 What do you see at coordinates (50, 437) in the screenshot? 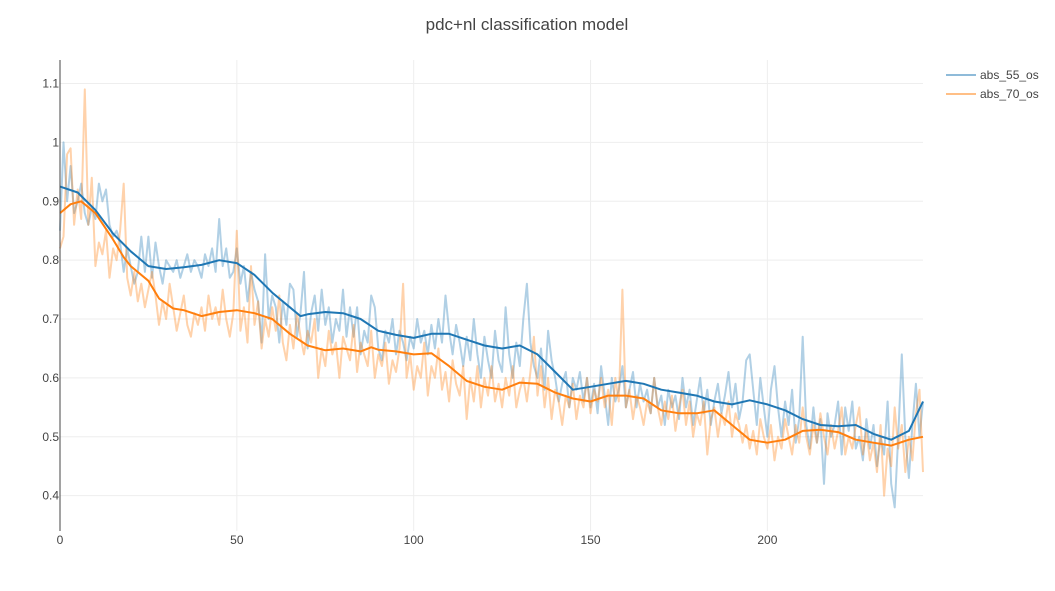
I see `y-tick-label: 0.5` at bounding box center [50, 437].